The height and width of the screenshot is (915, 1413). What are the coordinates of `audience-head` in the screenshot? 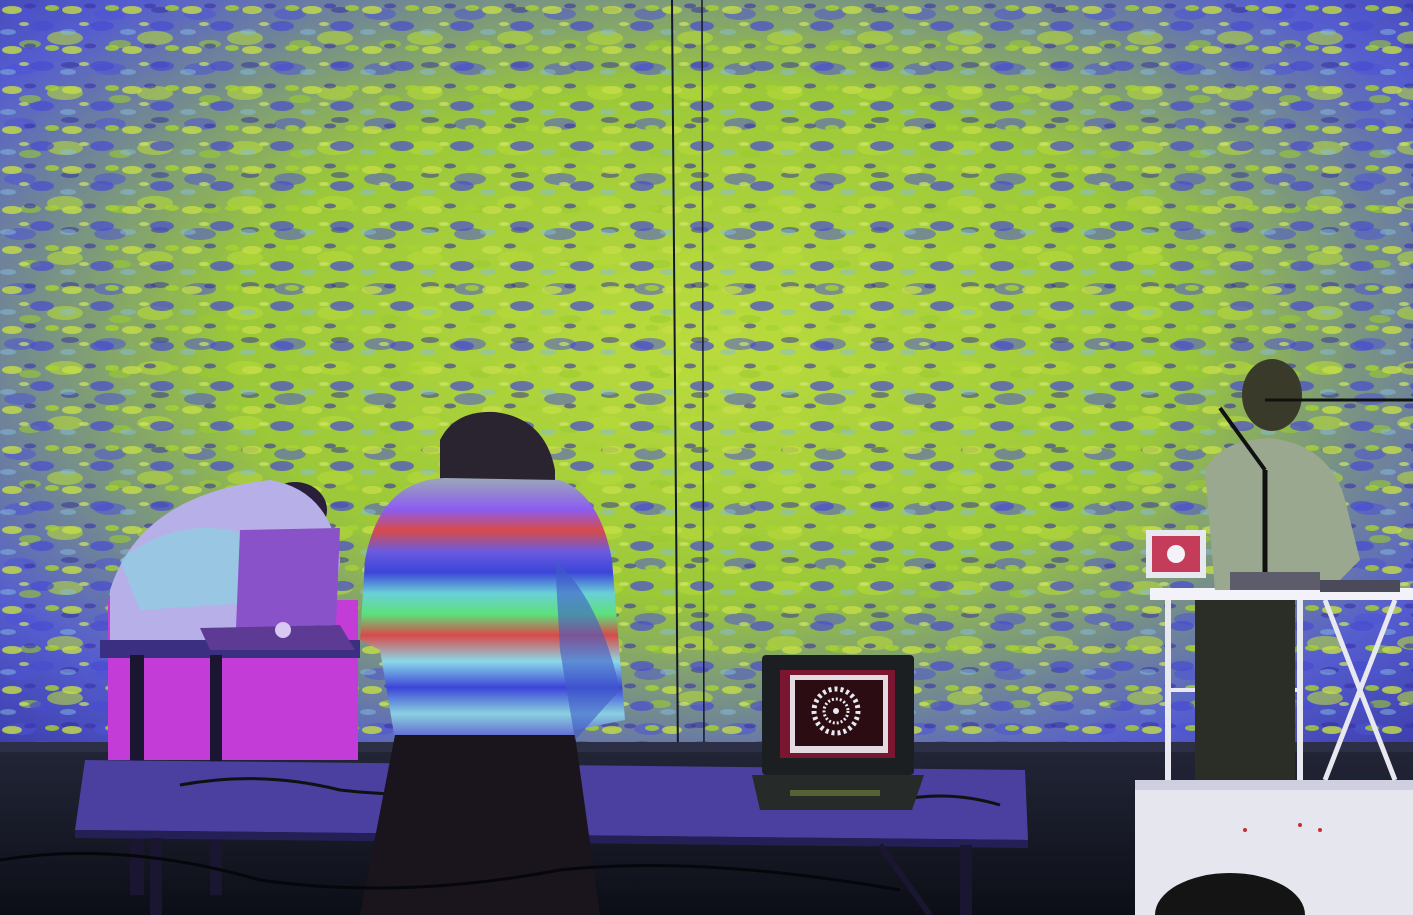 It's located at (1230, 894).